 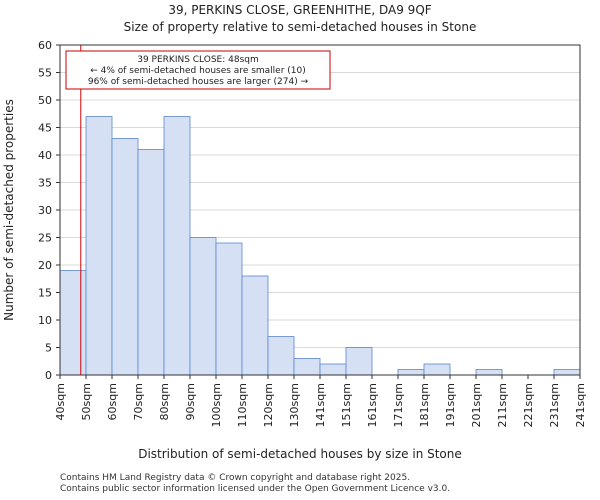 I want to click on y-tick-label: 50, so click(x=45, y=100).